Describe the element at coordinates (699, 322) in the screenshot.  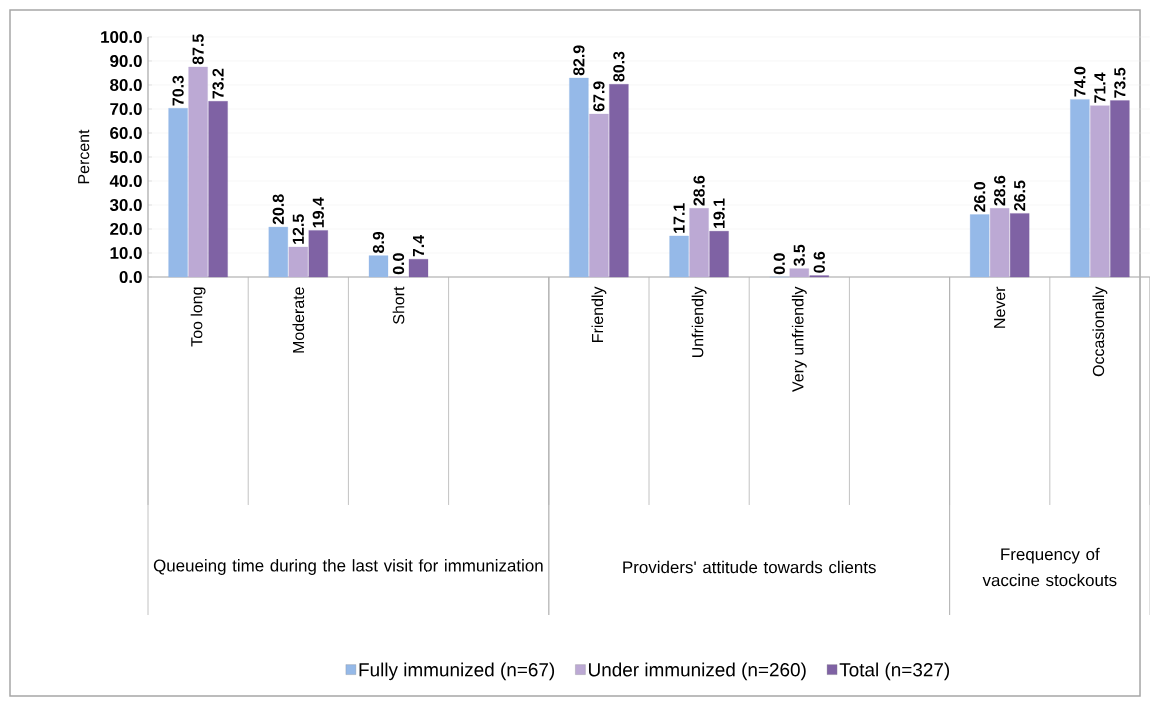
I see `x-tick-label: Unfriendly` at that location.